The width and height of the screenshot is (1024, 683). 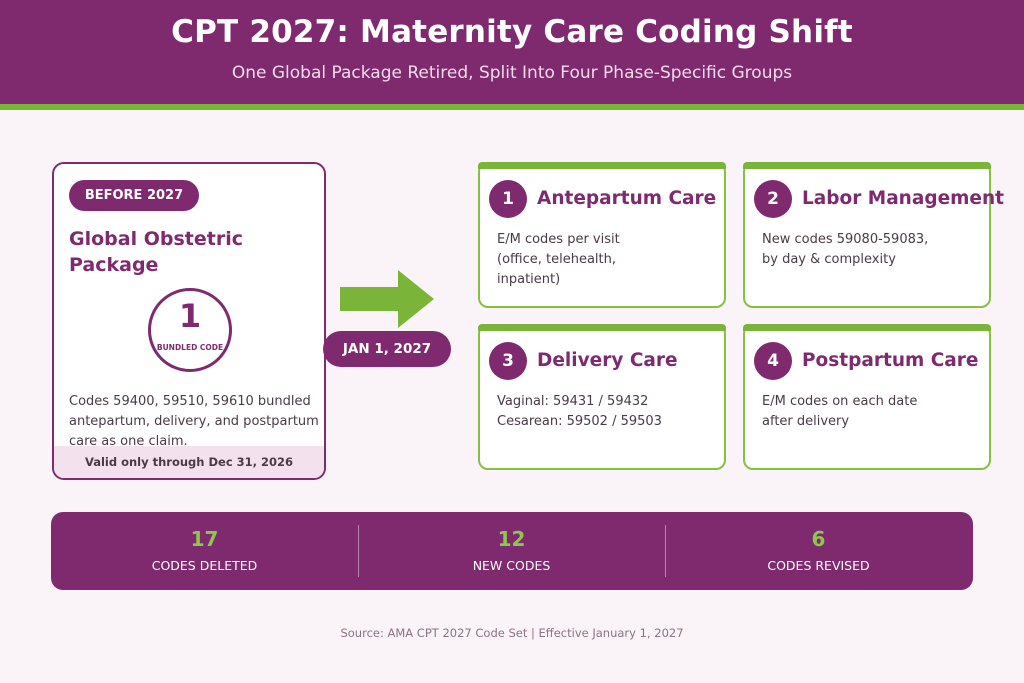 What do you see at coordinates (607, 360) in the screenshot?
I see `phase-title: Delivery Care` at bounding box center [607, 360].